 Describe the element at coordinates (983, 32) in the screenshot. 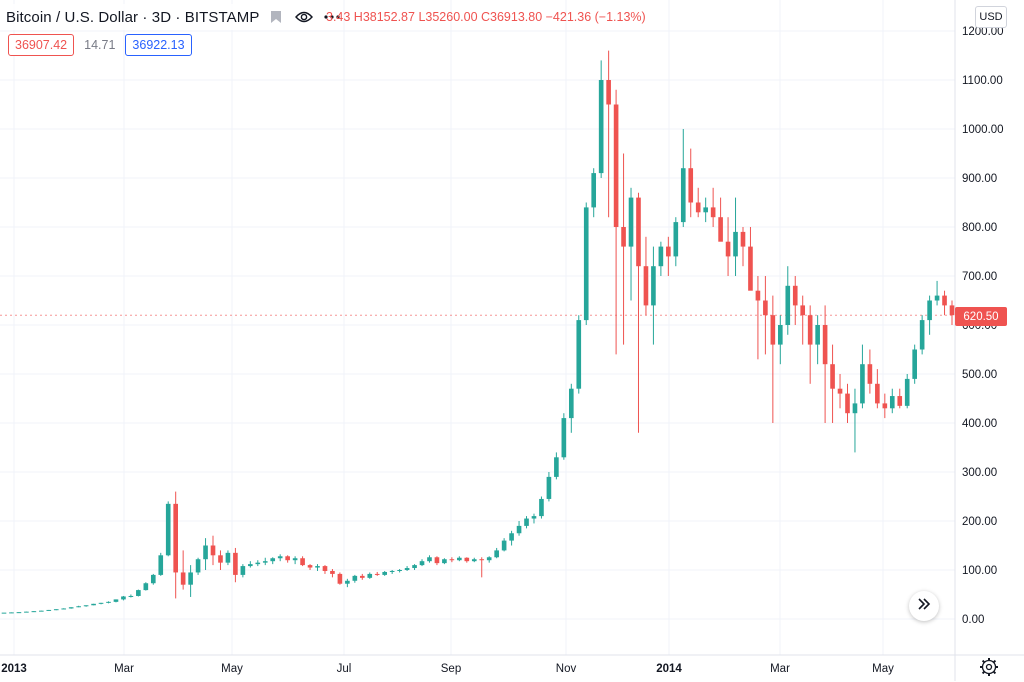

I see `y-tick-label: 1200.00` at that location.